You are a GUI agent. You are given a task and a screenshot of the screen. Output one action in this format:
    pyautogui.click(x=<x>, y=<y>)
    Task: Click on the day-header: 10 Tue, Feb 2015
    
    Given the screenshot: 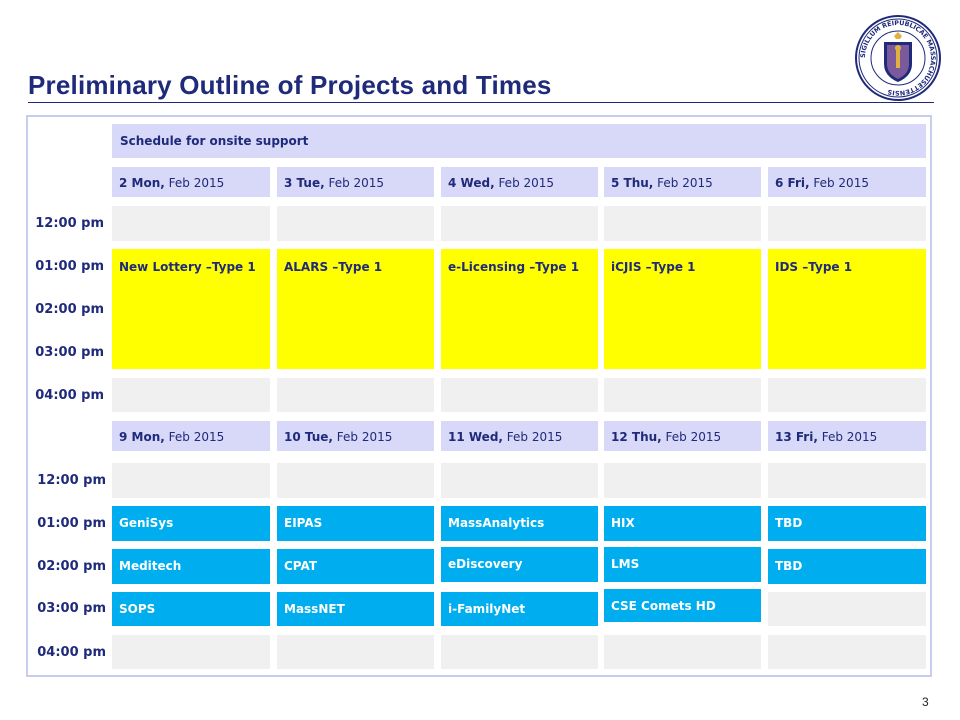 What is the action you would take?
    pyautogui.click(x=355, y=436)
    